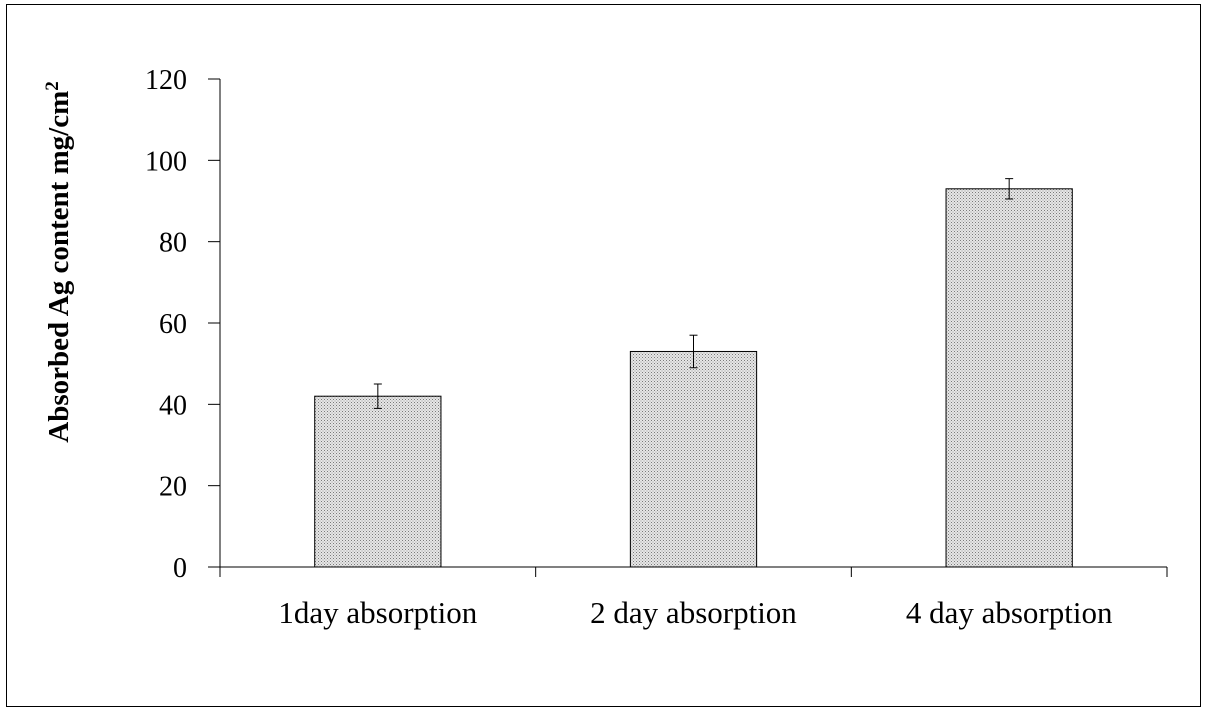 The image size is (1207, 711). Describe the element at coordinates (693, 571) in the screenshot. I see `x-axis` at that location.